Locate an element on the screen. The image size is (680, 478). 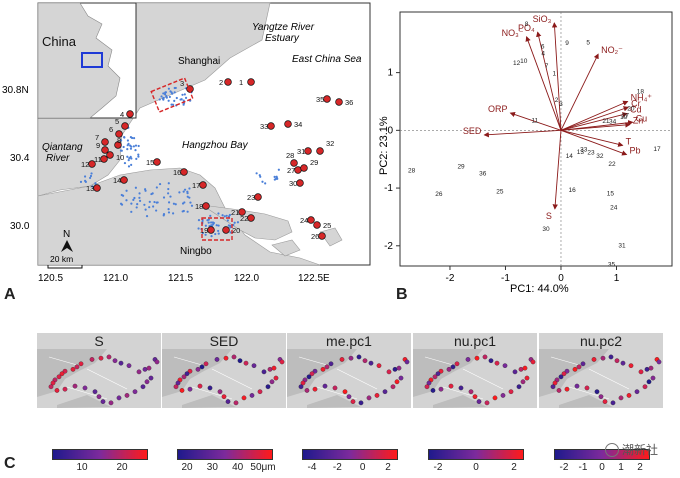
site-score: 16 is located at coordinates (572, 190).